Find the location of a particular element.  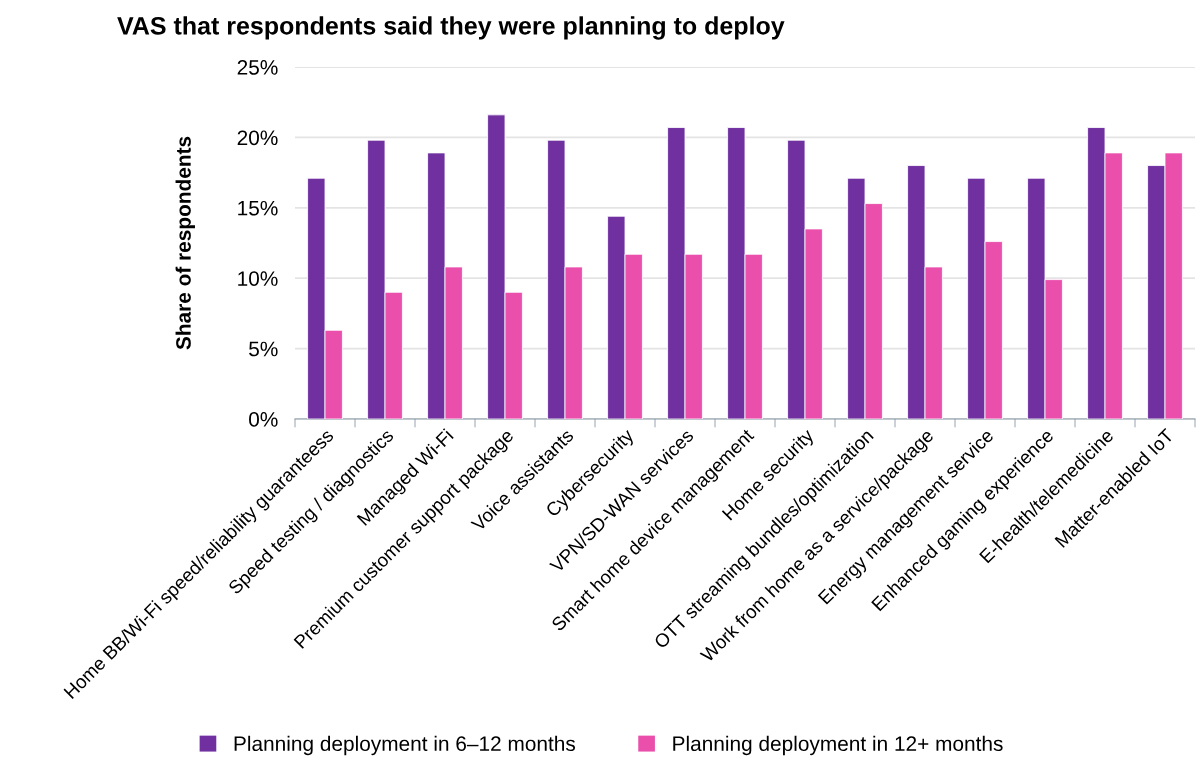

y-tick-label: 20% is located at coordinates (257, 138).